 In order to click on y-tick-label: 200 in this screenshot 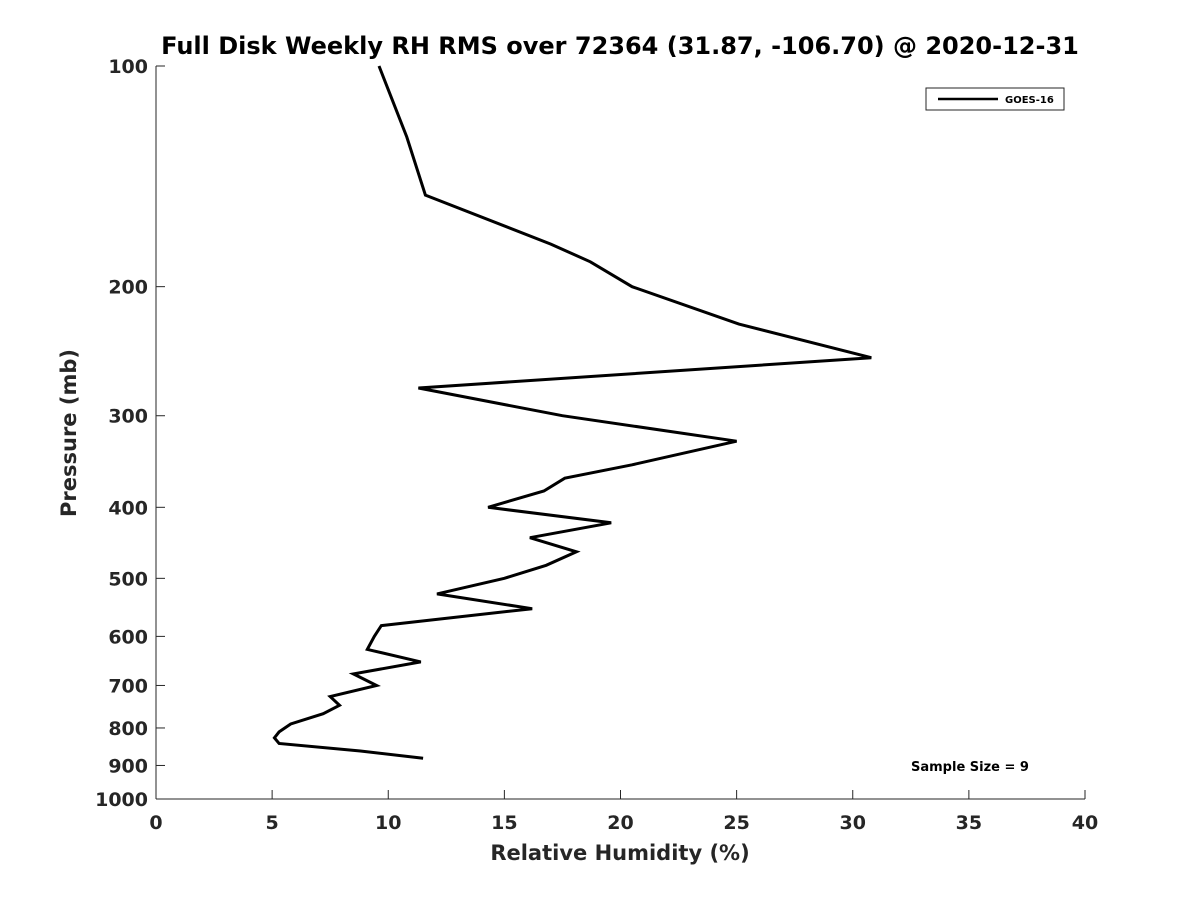, I will do `click(128, 288)`.